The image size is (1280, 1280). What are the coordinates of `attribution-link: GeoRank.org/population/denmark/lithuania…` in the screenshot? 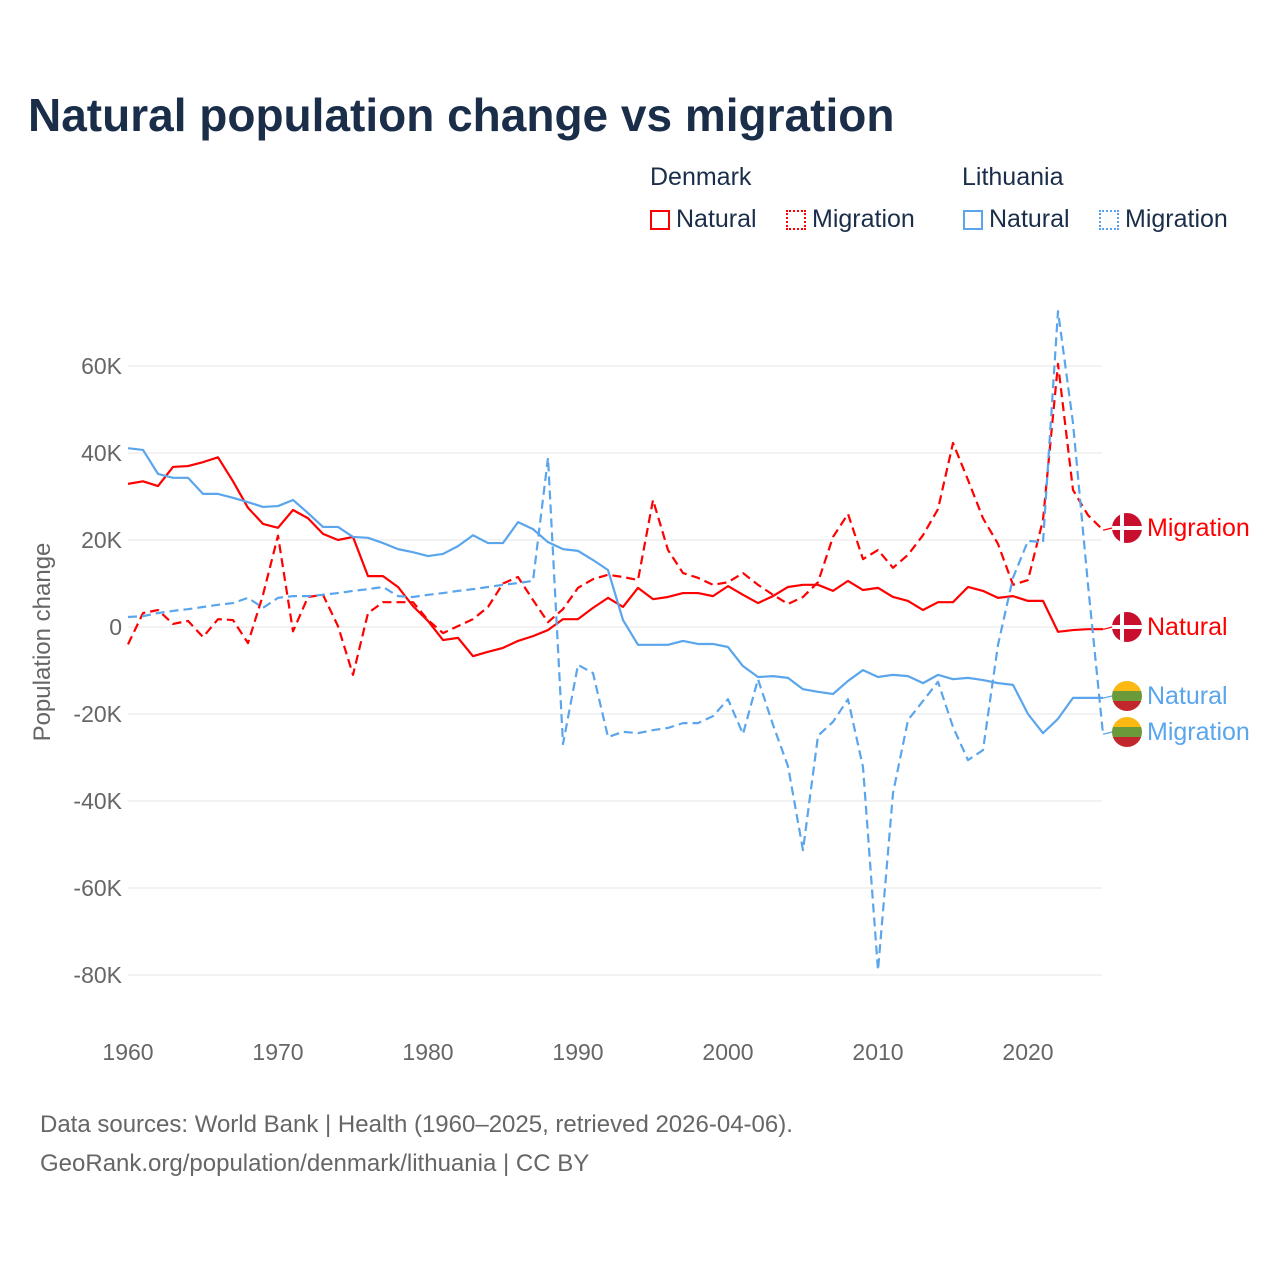 It's located at (315, 1163).